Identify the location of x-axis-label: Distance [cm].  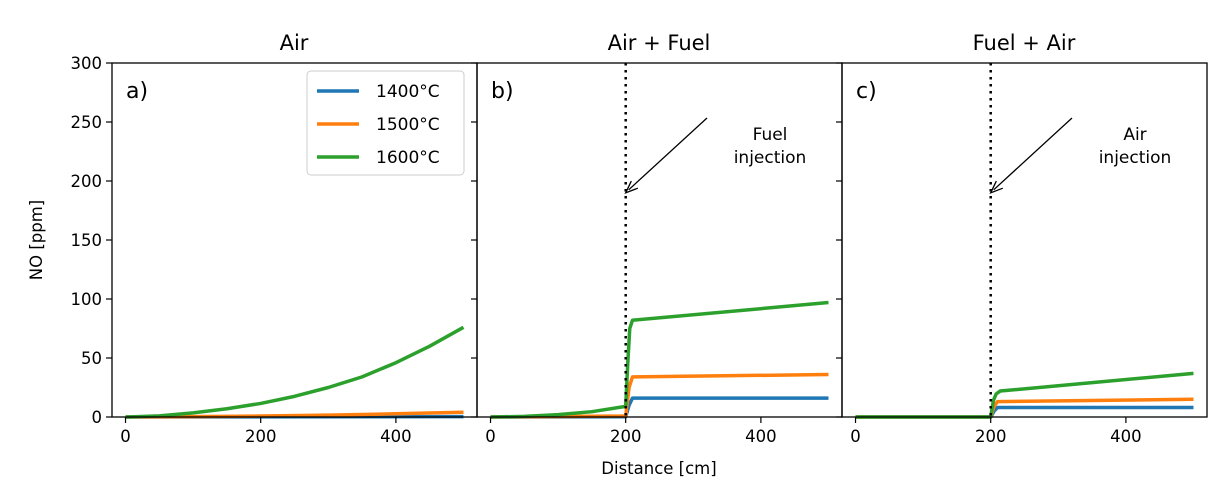
(658, 468).